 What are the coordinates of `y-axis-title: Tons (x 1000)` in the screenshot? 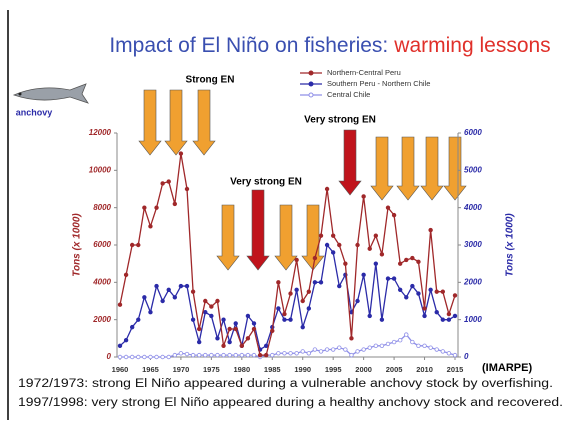 It's located at (77, 245).